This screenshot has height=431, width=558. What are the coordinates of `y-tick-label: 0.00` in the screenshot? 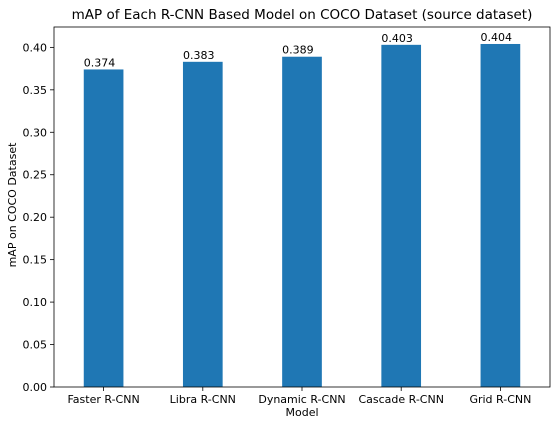 It's located at (35, 387).